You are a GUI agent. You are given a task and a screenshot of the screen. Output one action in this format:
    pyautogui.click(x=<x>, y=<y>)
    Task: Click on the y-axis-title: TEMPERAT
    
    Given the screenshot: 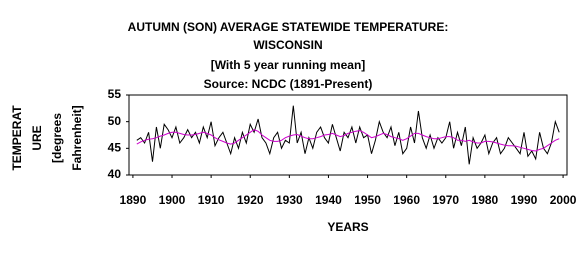 What is the action you would take?
    pyautogui.click(x=17, y=138)
    